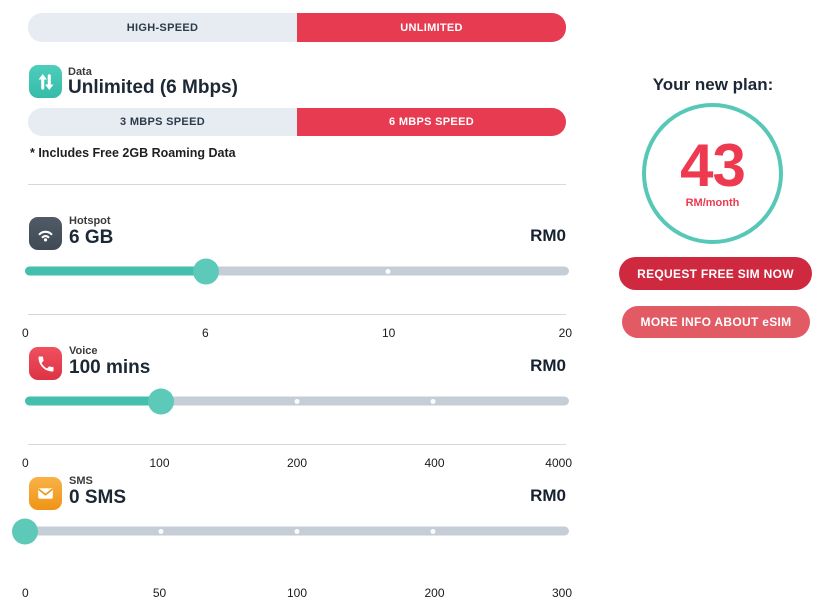 The image size is (828, 601). I want to click on data-value: Unlimited (6 Mbps), so click(153, 87).